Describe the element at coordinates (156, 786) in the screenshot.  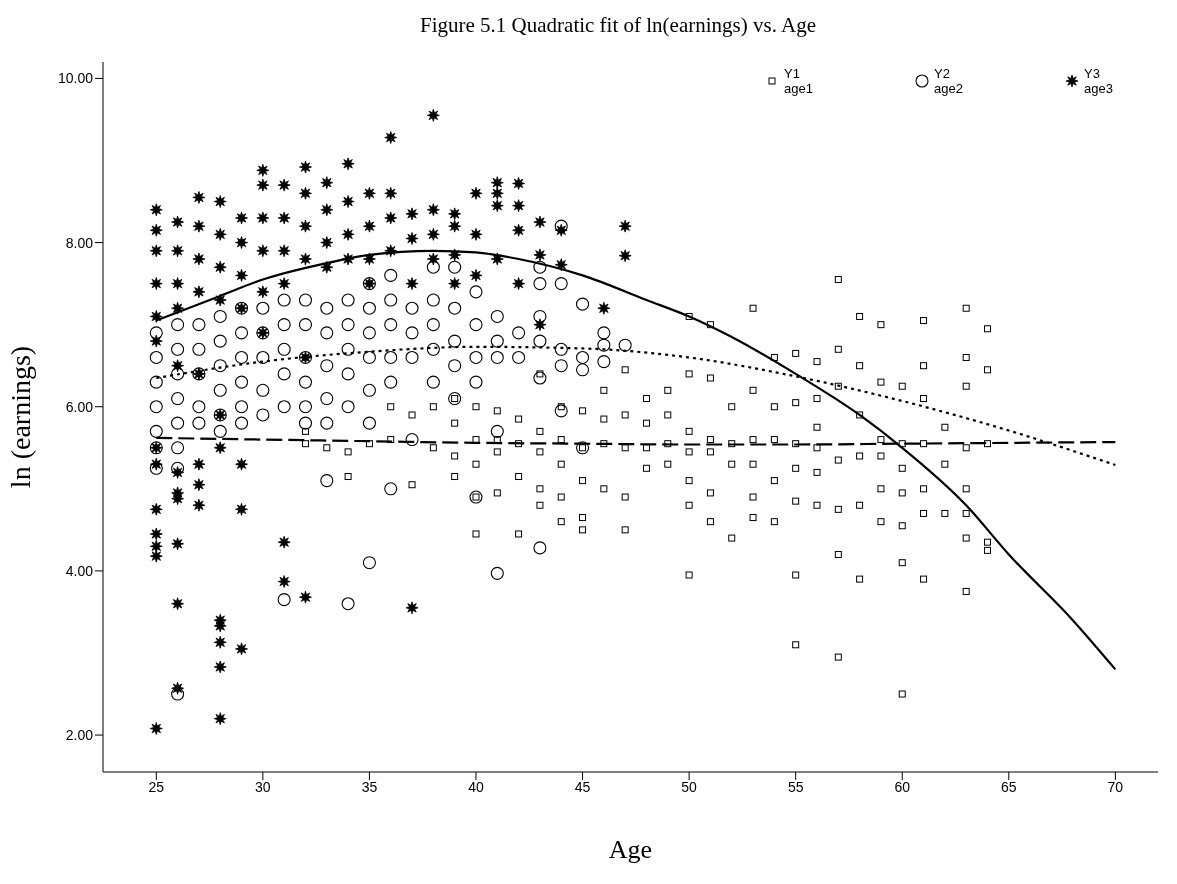
I see `x-tick-label: 25` at that location.